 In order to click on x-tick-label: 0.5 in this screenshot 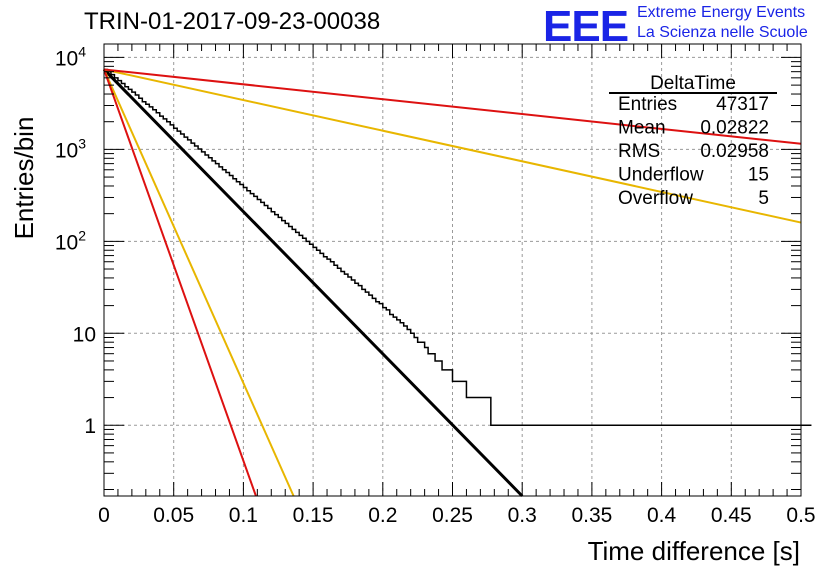, I will do `click(800, 515)`.